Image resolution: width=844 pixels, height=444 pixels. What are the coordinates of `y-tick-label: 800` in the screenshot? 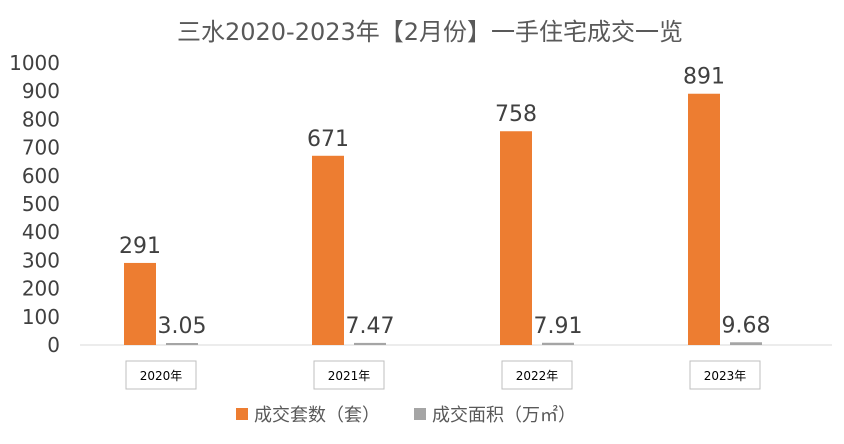 It's located at (41, 119).